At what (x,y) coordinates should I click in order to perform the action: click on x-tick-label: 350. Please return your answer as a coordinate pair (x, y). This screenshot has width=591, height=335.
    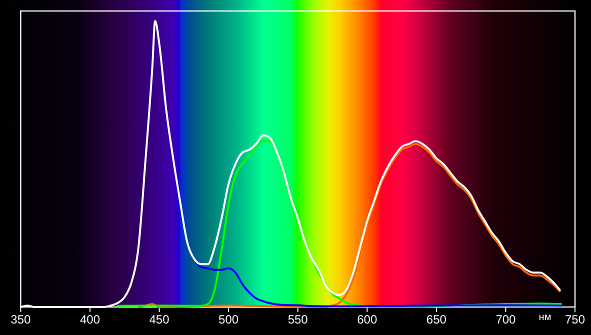
    Looking at the image, I should click on (21, 319).